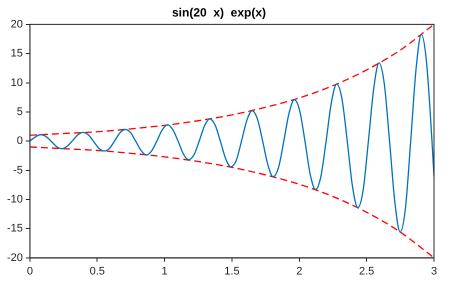 The height and width of the screenshot is (285, 474). What do you see at coordinates (16, 82) in the screenshot?
I see `y-tick-label: 10` at bounding box center [16, 82].